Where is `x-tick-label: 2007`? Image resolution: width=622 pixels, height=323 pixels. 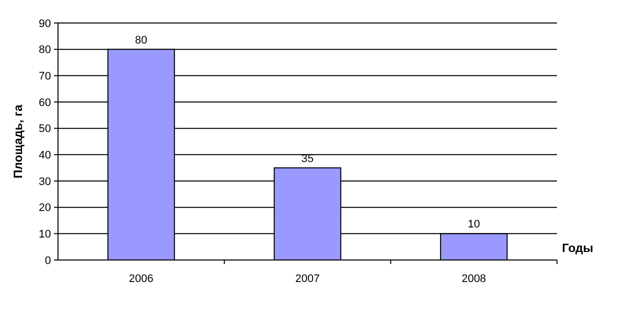
x-tick-label: 2007 is located at coordinates (307, 279).